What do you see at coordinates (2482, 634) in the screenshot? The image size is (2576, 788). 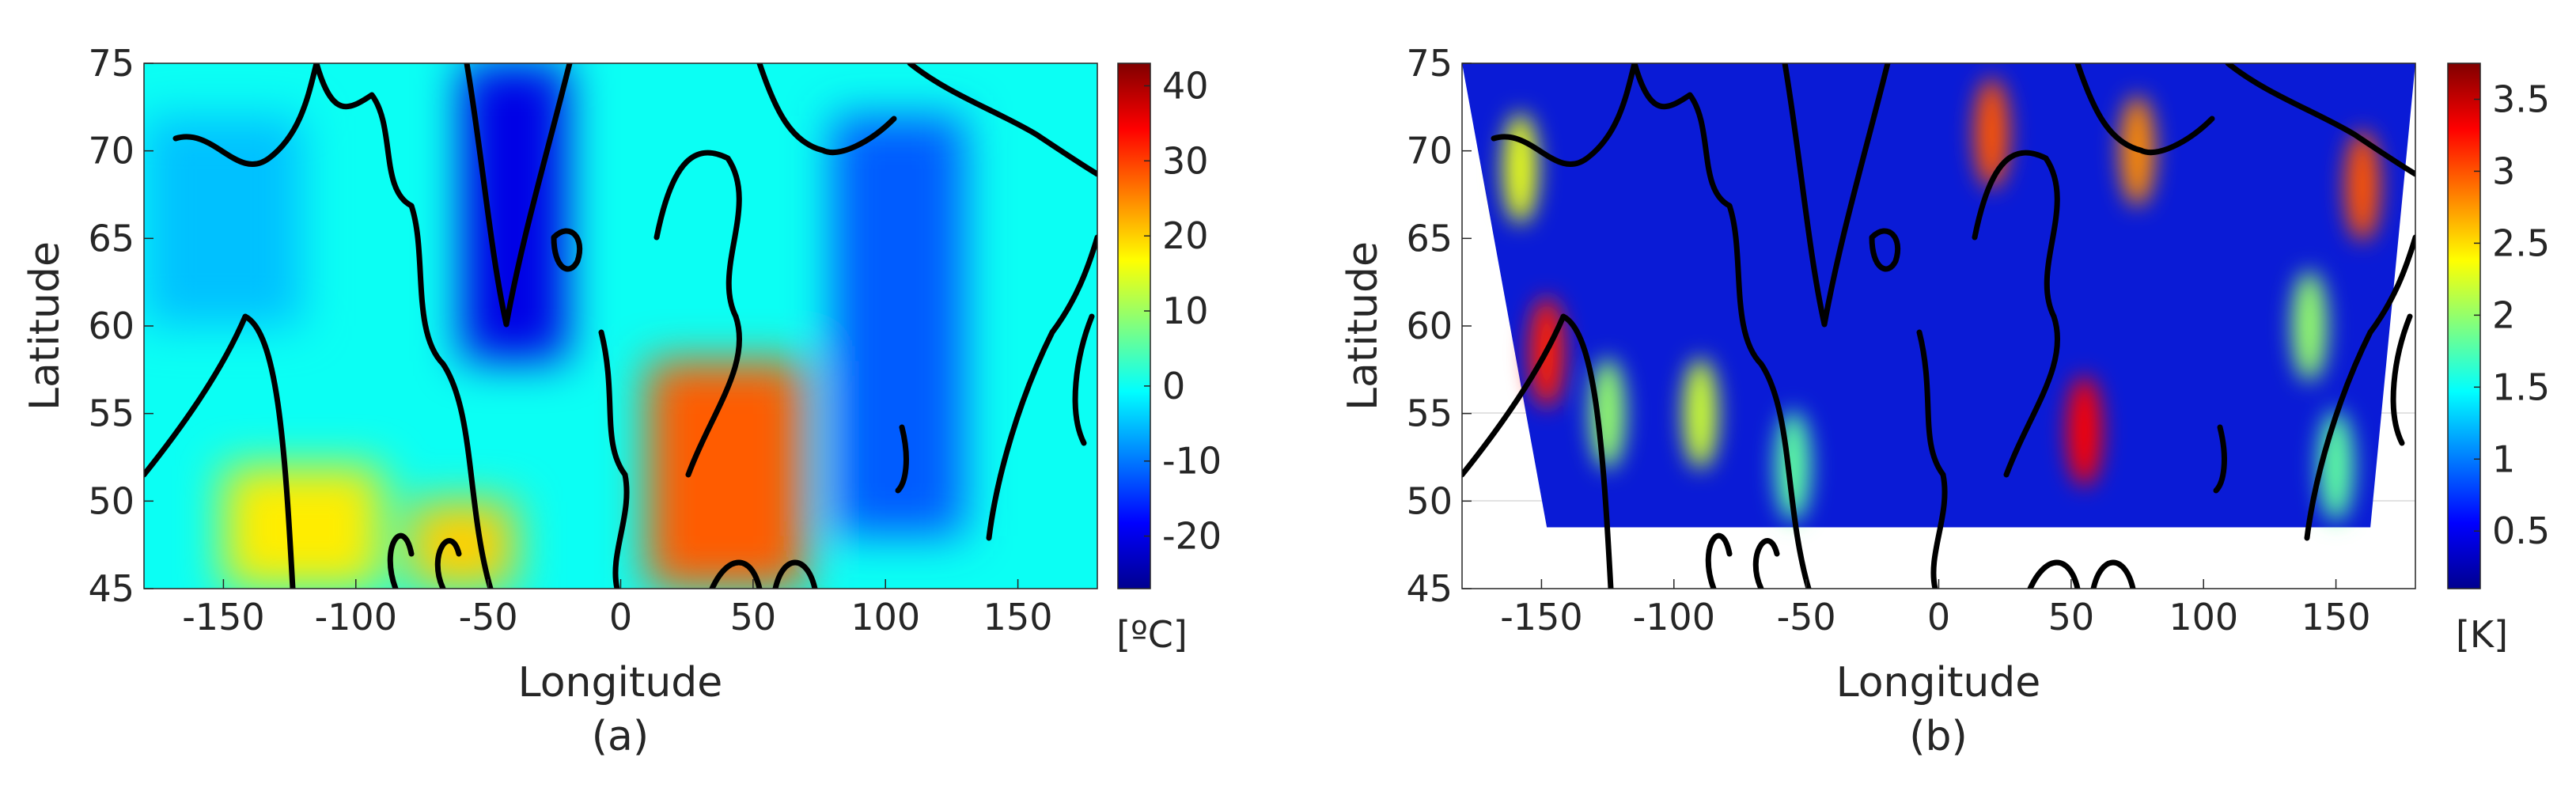 I see `colorbar-unit-b: [K]` at bounding box center [2482, 634].